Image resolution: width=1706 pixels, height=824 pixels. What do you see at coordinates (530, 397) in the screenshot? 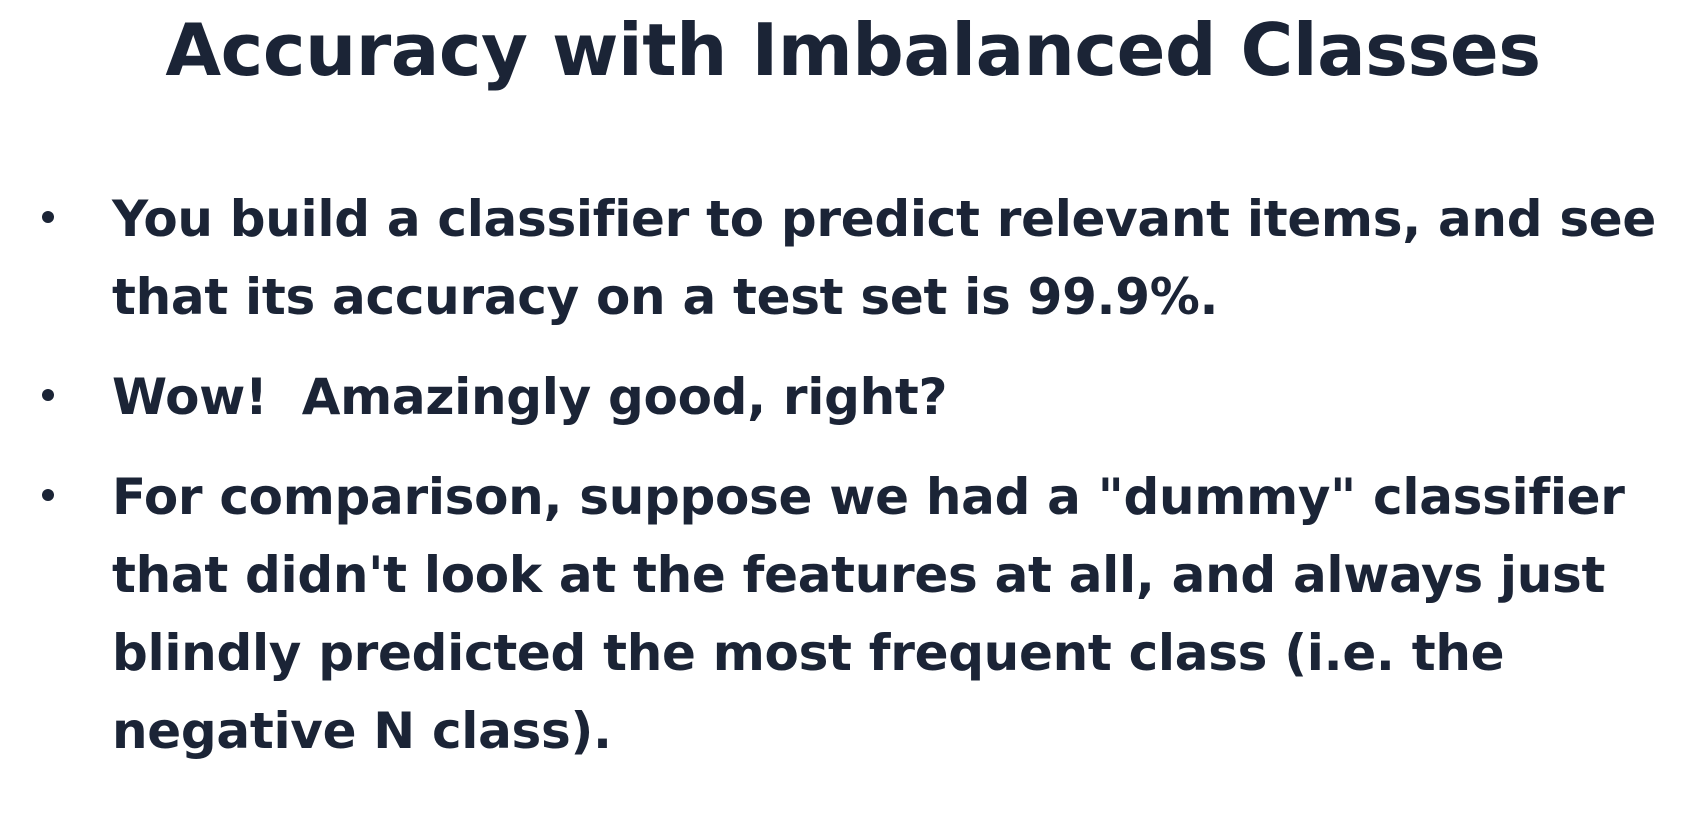
I see `bullet-line: Wow! Amazingly good, right?` at bounding box center [530, 397].